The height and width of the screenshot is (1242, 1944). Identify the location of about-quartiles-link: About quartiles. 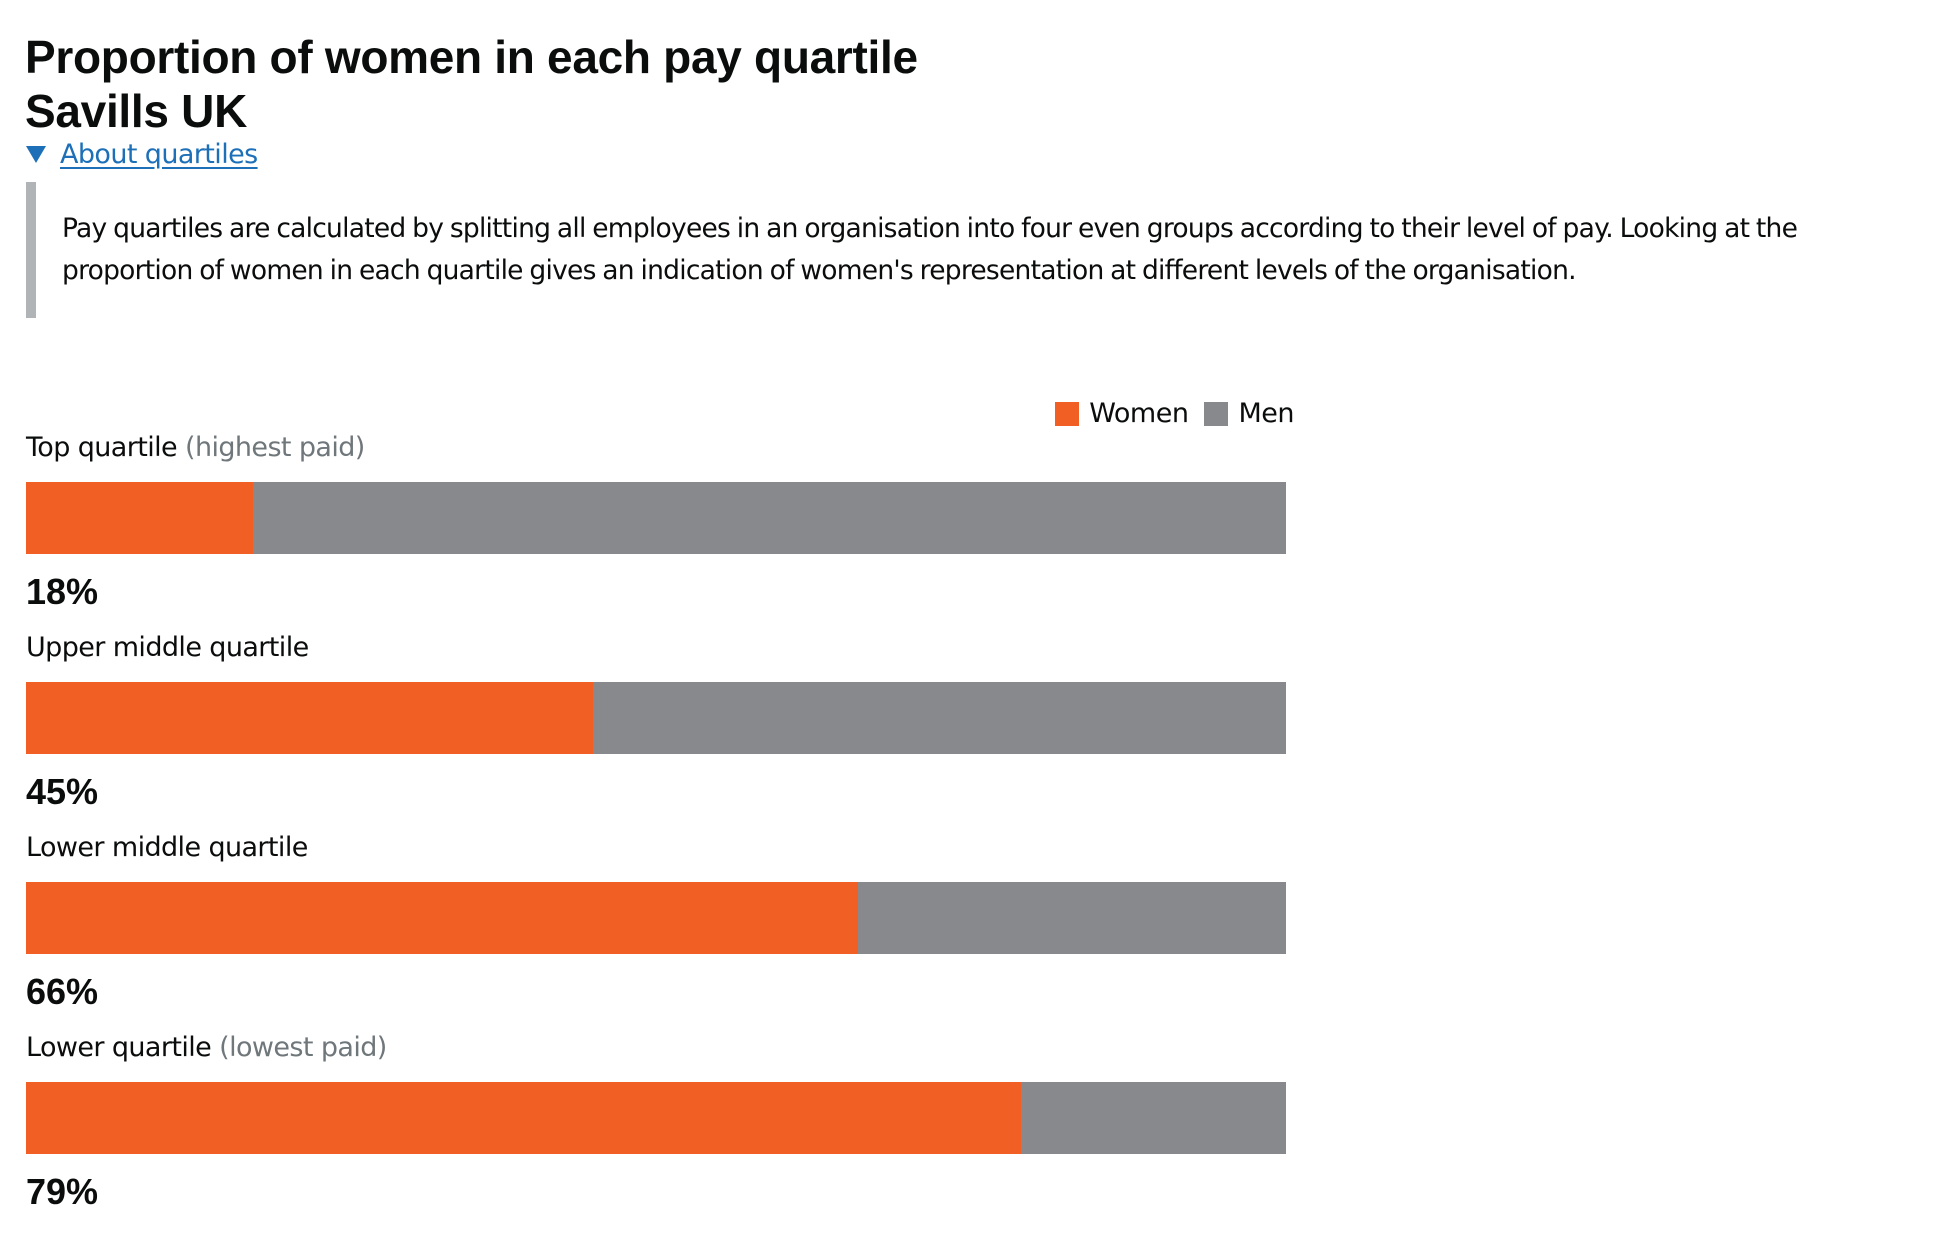
(159, 154).